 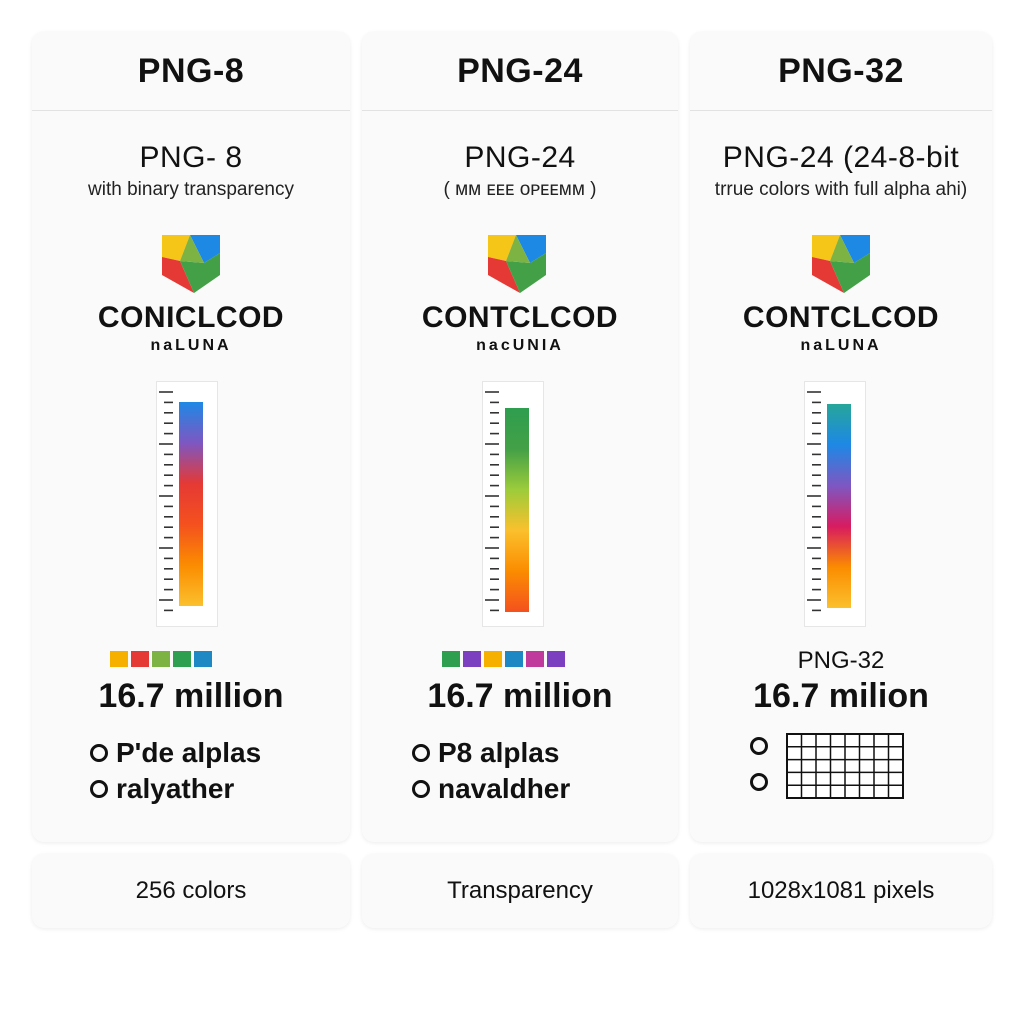 What do you see at coordinates (191, 71) in the screenshot?
I see `card-header: PNG-8` at bounding box center [191, 71].